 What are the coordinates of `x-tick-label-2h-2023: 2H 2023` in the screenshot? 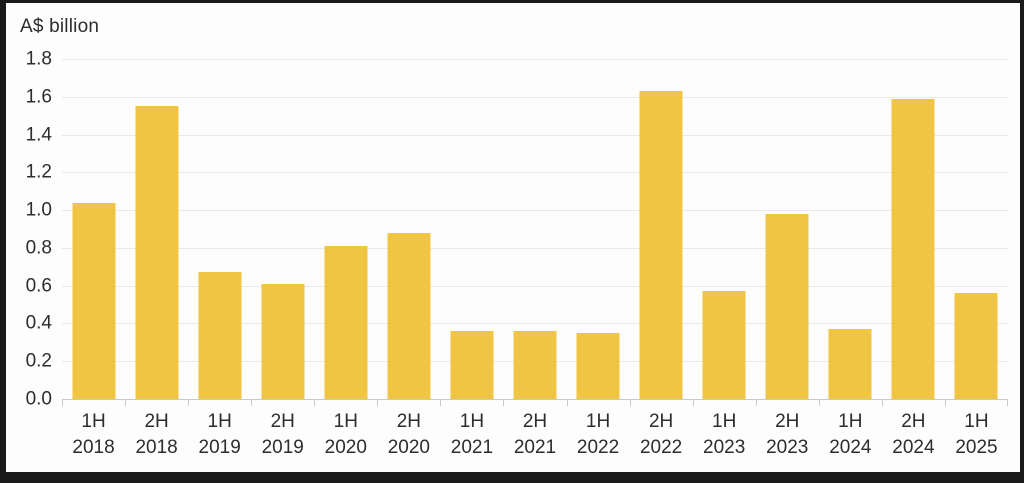 It's located at (787, 434).